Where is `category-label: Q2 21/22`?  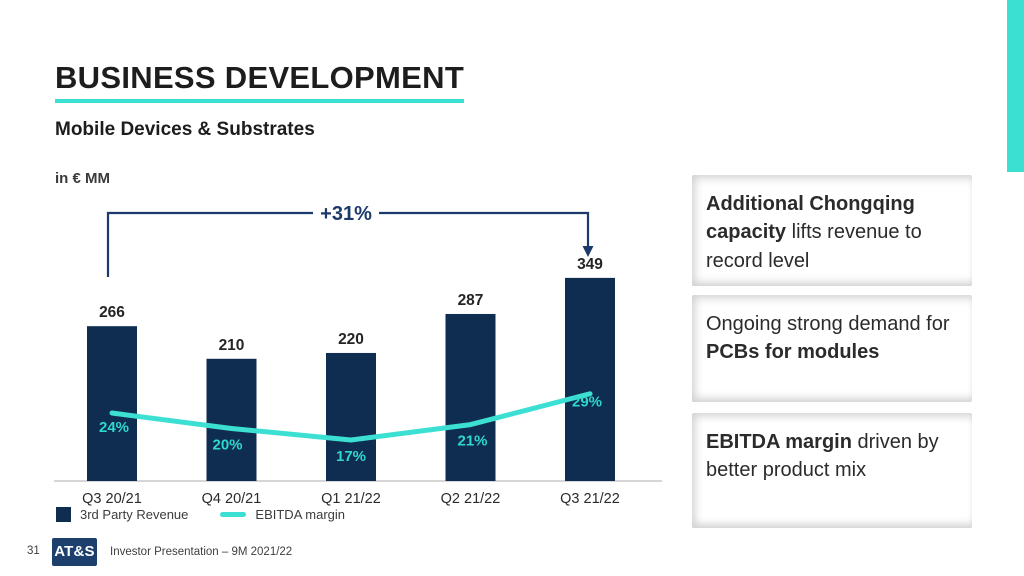 category-label: Q2 21/22 is located at coordinates (471, 499).